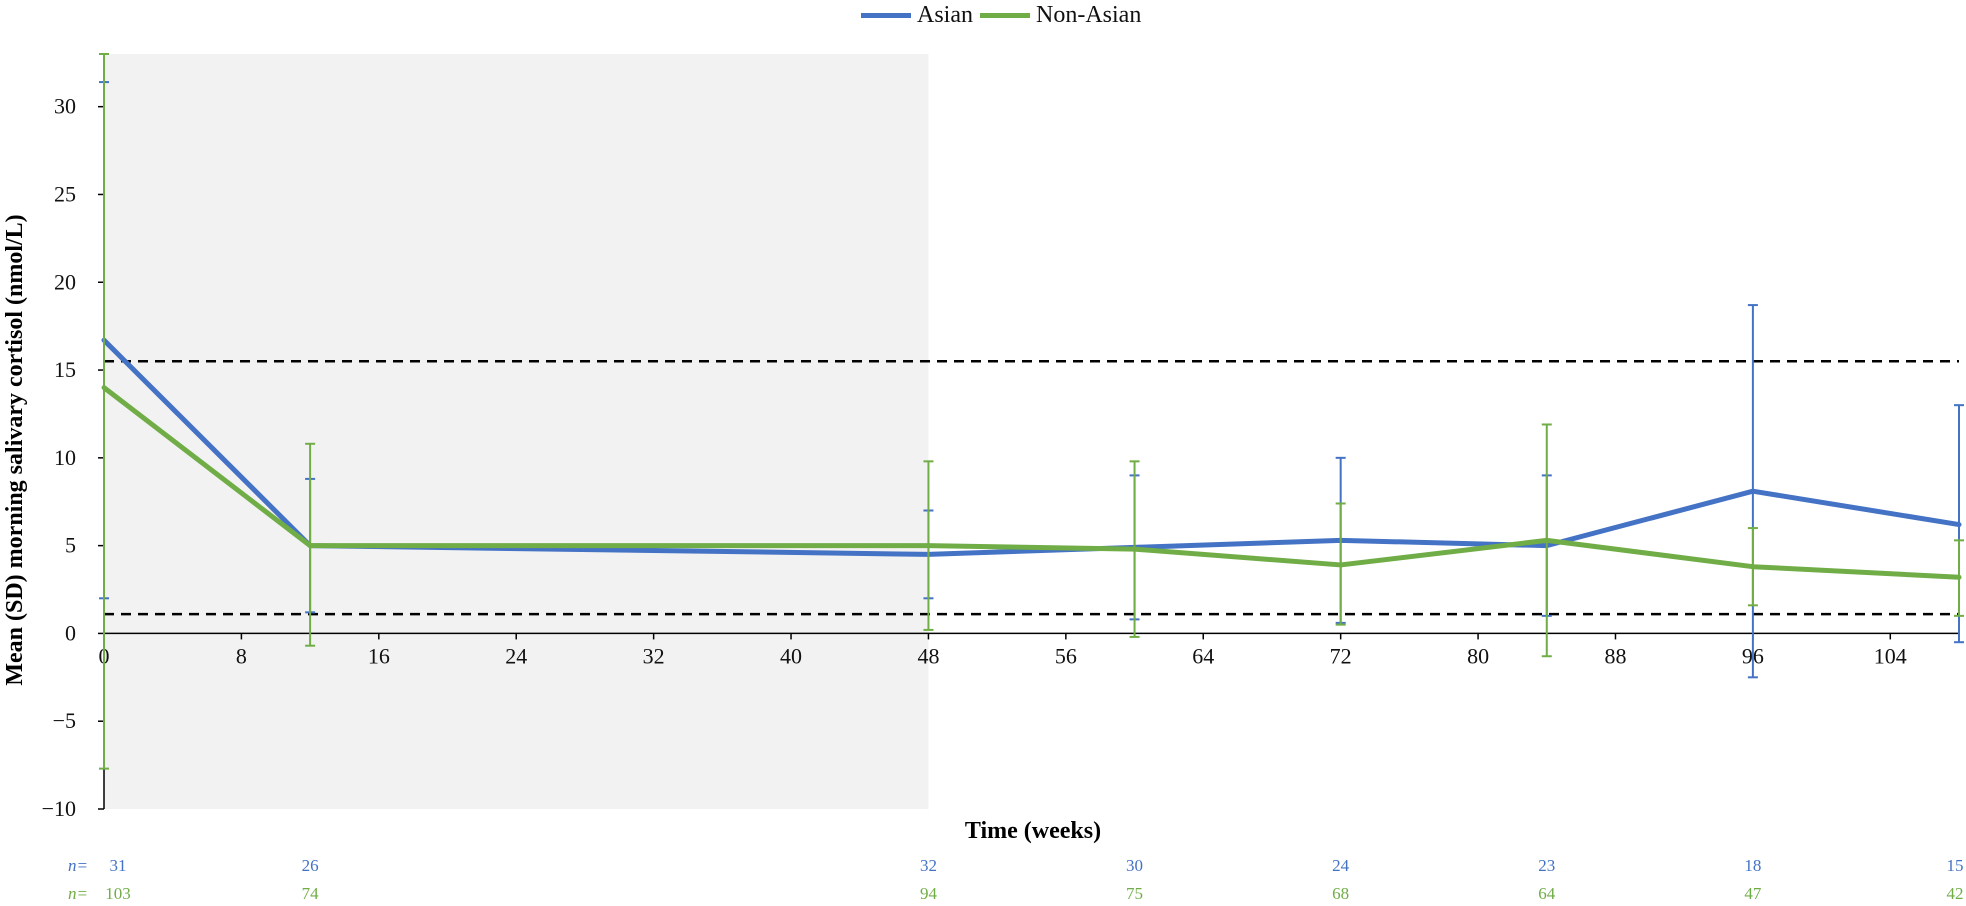 Image resolution: width=1966 pixels, height=906 pixels. I want to click on n-value: 18, so click(1752, 866).